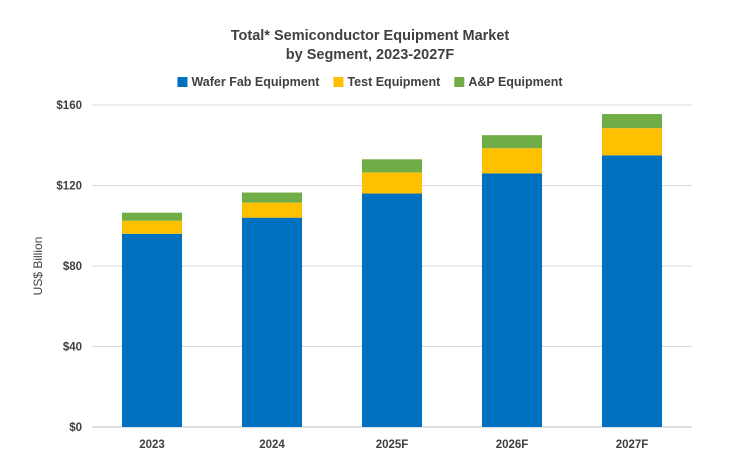 The height and width of the screenshot is (474, 748). I want to click on x-axis: 2023 2024 2025F 2026F 2027F, so click(393, 445).